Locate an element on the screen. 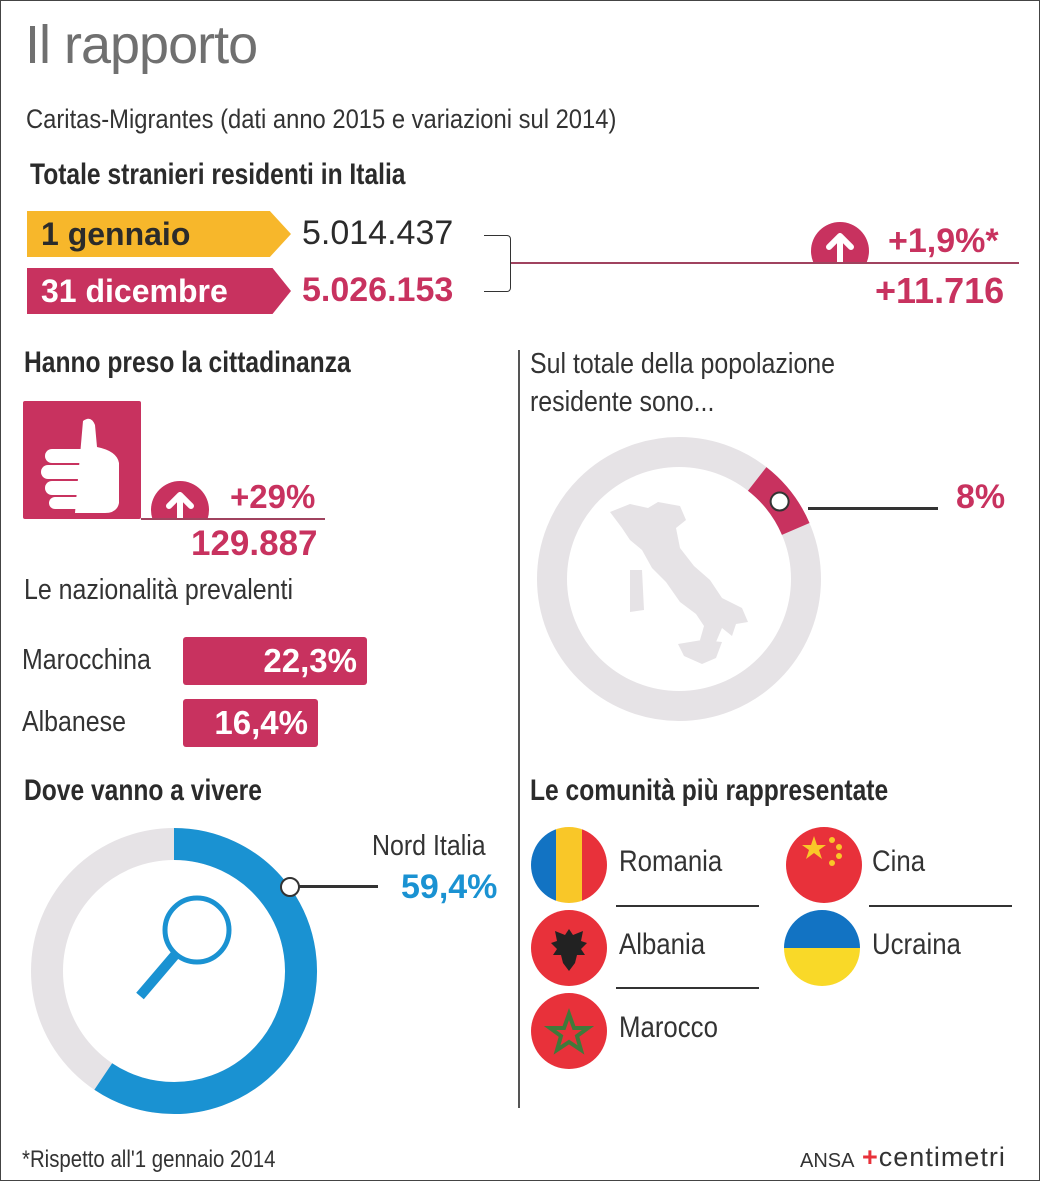  community-marocco: Marocco is located at coordinates (668, 1027).